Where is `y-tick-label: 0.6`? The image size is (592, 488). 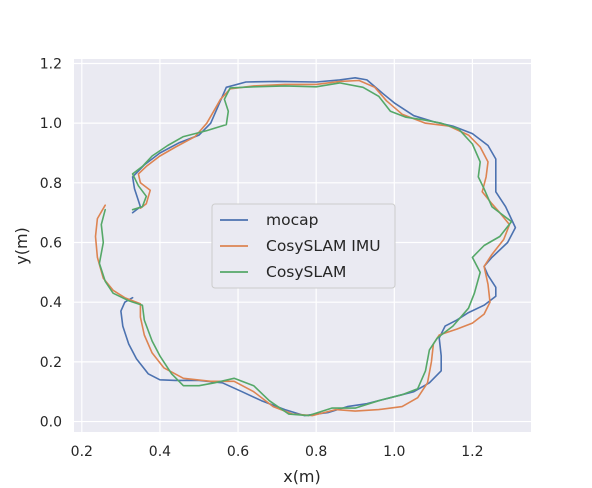
y-tick-label: 0.6 is located at coordinates (51, 244).